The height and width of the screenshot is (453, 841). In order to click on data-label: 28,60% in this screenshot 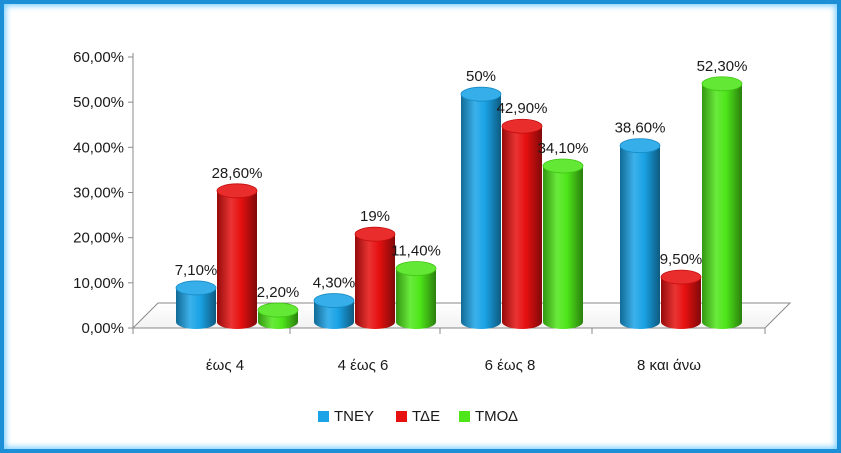, I will do `click(237, 173)`.